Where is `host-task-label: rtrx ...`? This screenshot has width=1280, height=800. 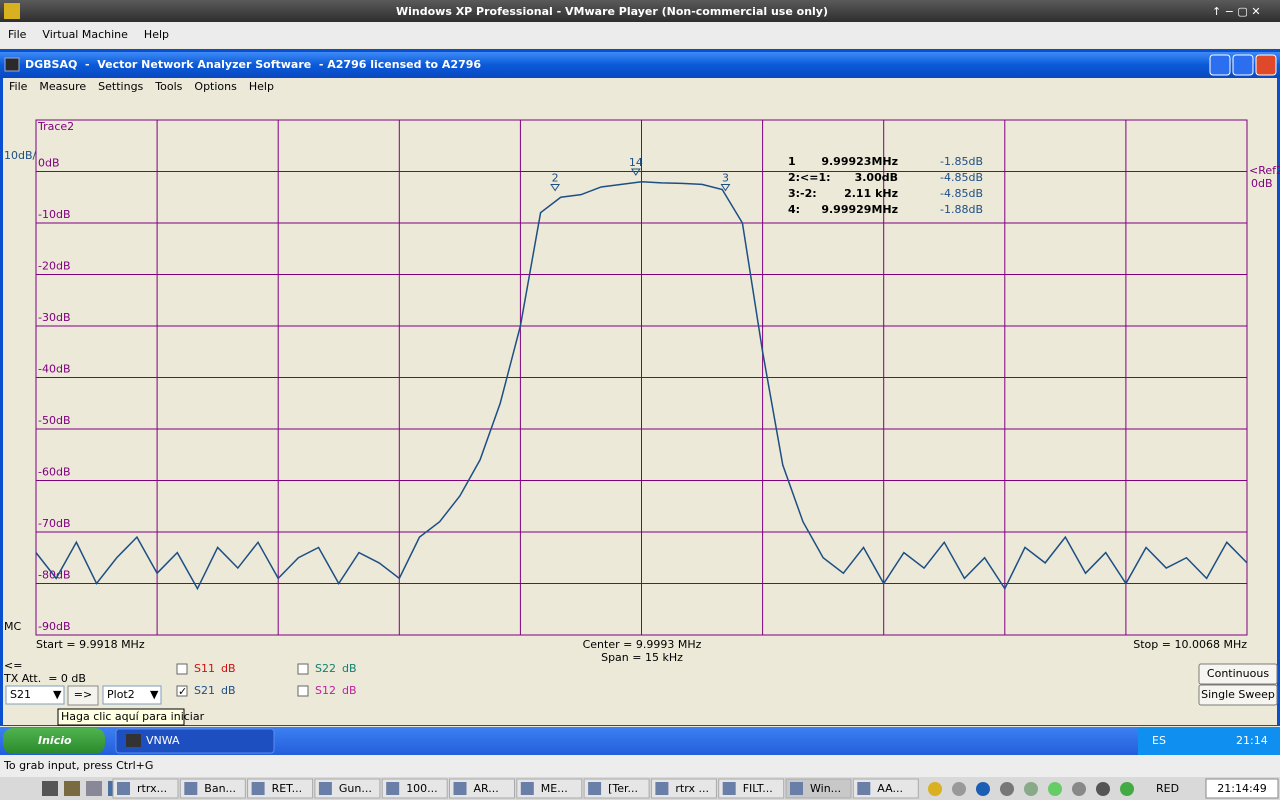
host-task-label: rtrx ... is located at coordinates (692, 788).